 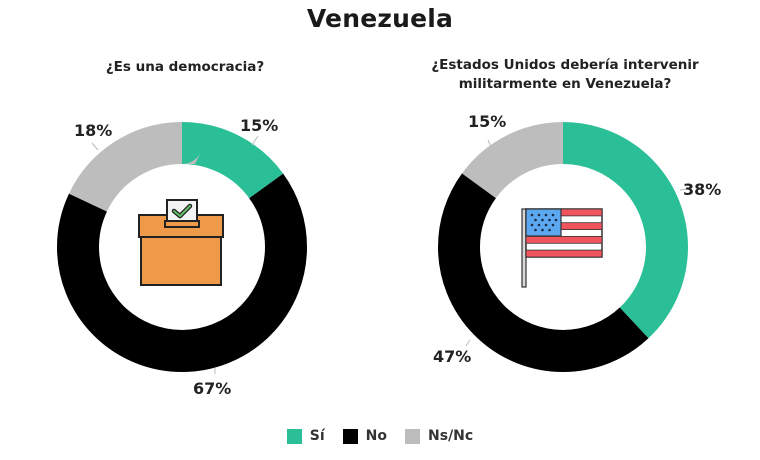 I want to click on label-si-left: 15%, so click(x=259, y=125).